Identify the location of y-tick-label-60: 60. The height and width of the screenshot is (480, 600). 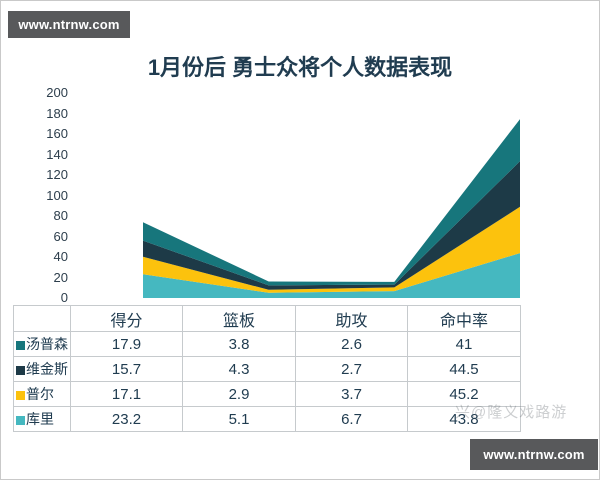
(60, 236).